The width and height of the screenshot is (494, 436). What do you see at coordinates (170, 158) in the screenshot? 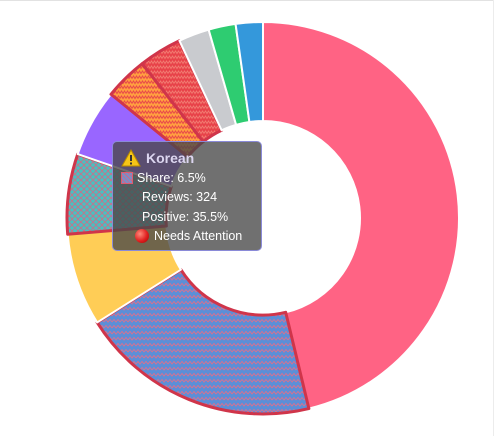
I see `tooltip-title: Korean` at bounding box center [170, 158].